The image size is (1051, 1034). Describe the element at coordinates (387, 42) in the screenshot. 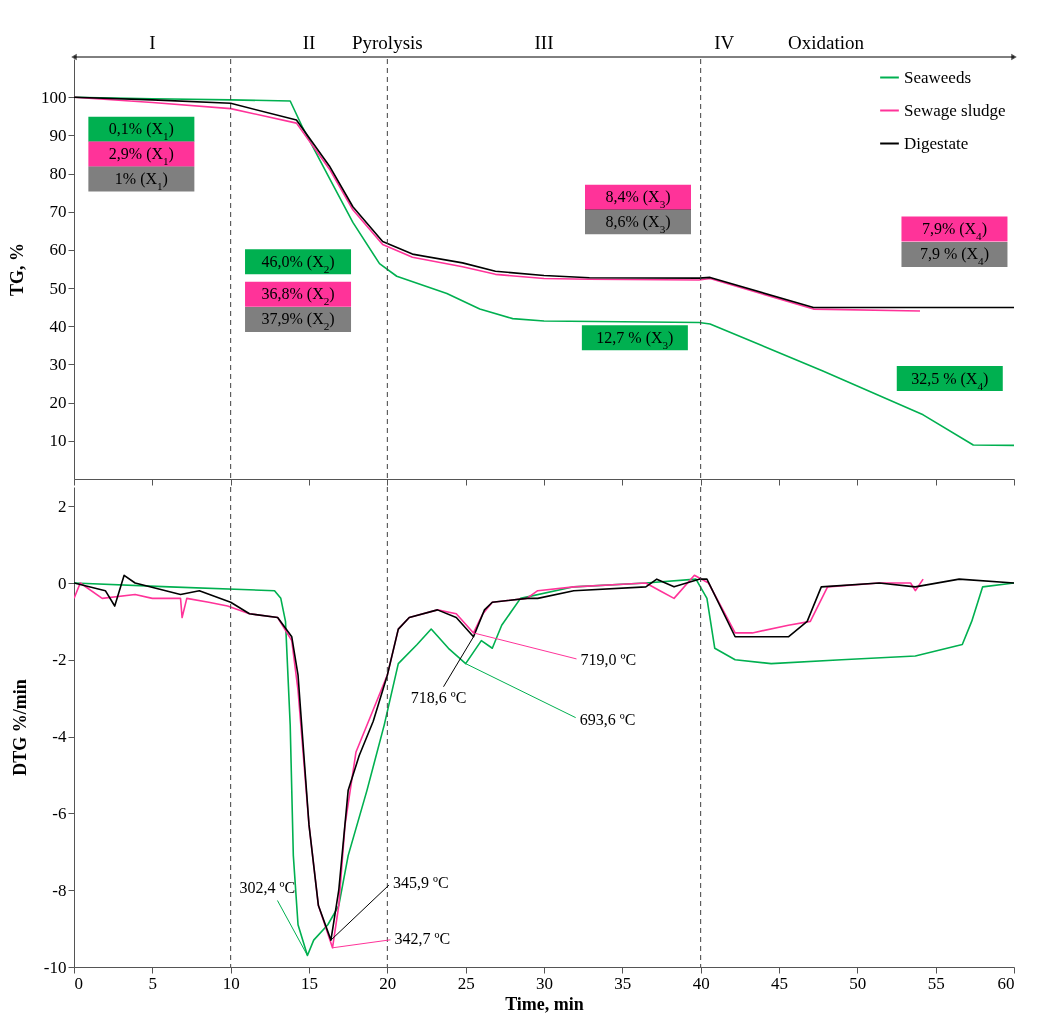

I see `text: Pyrolysis` at that location.